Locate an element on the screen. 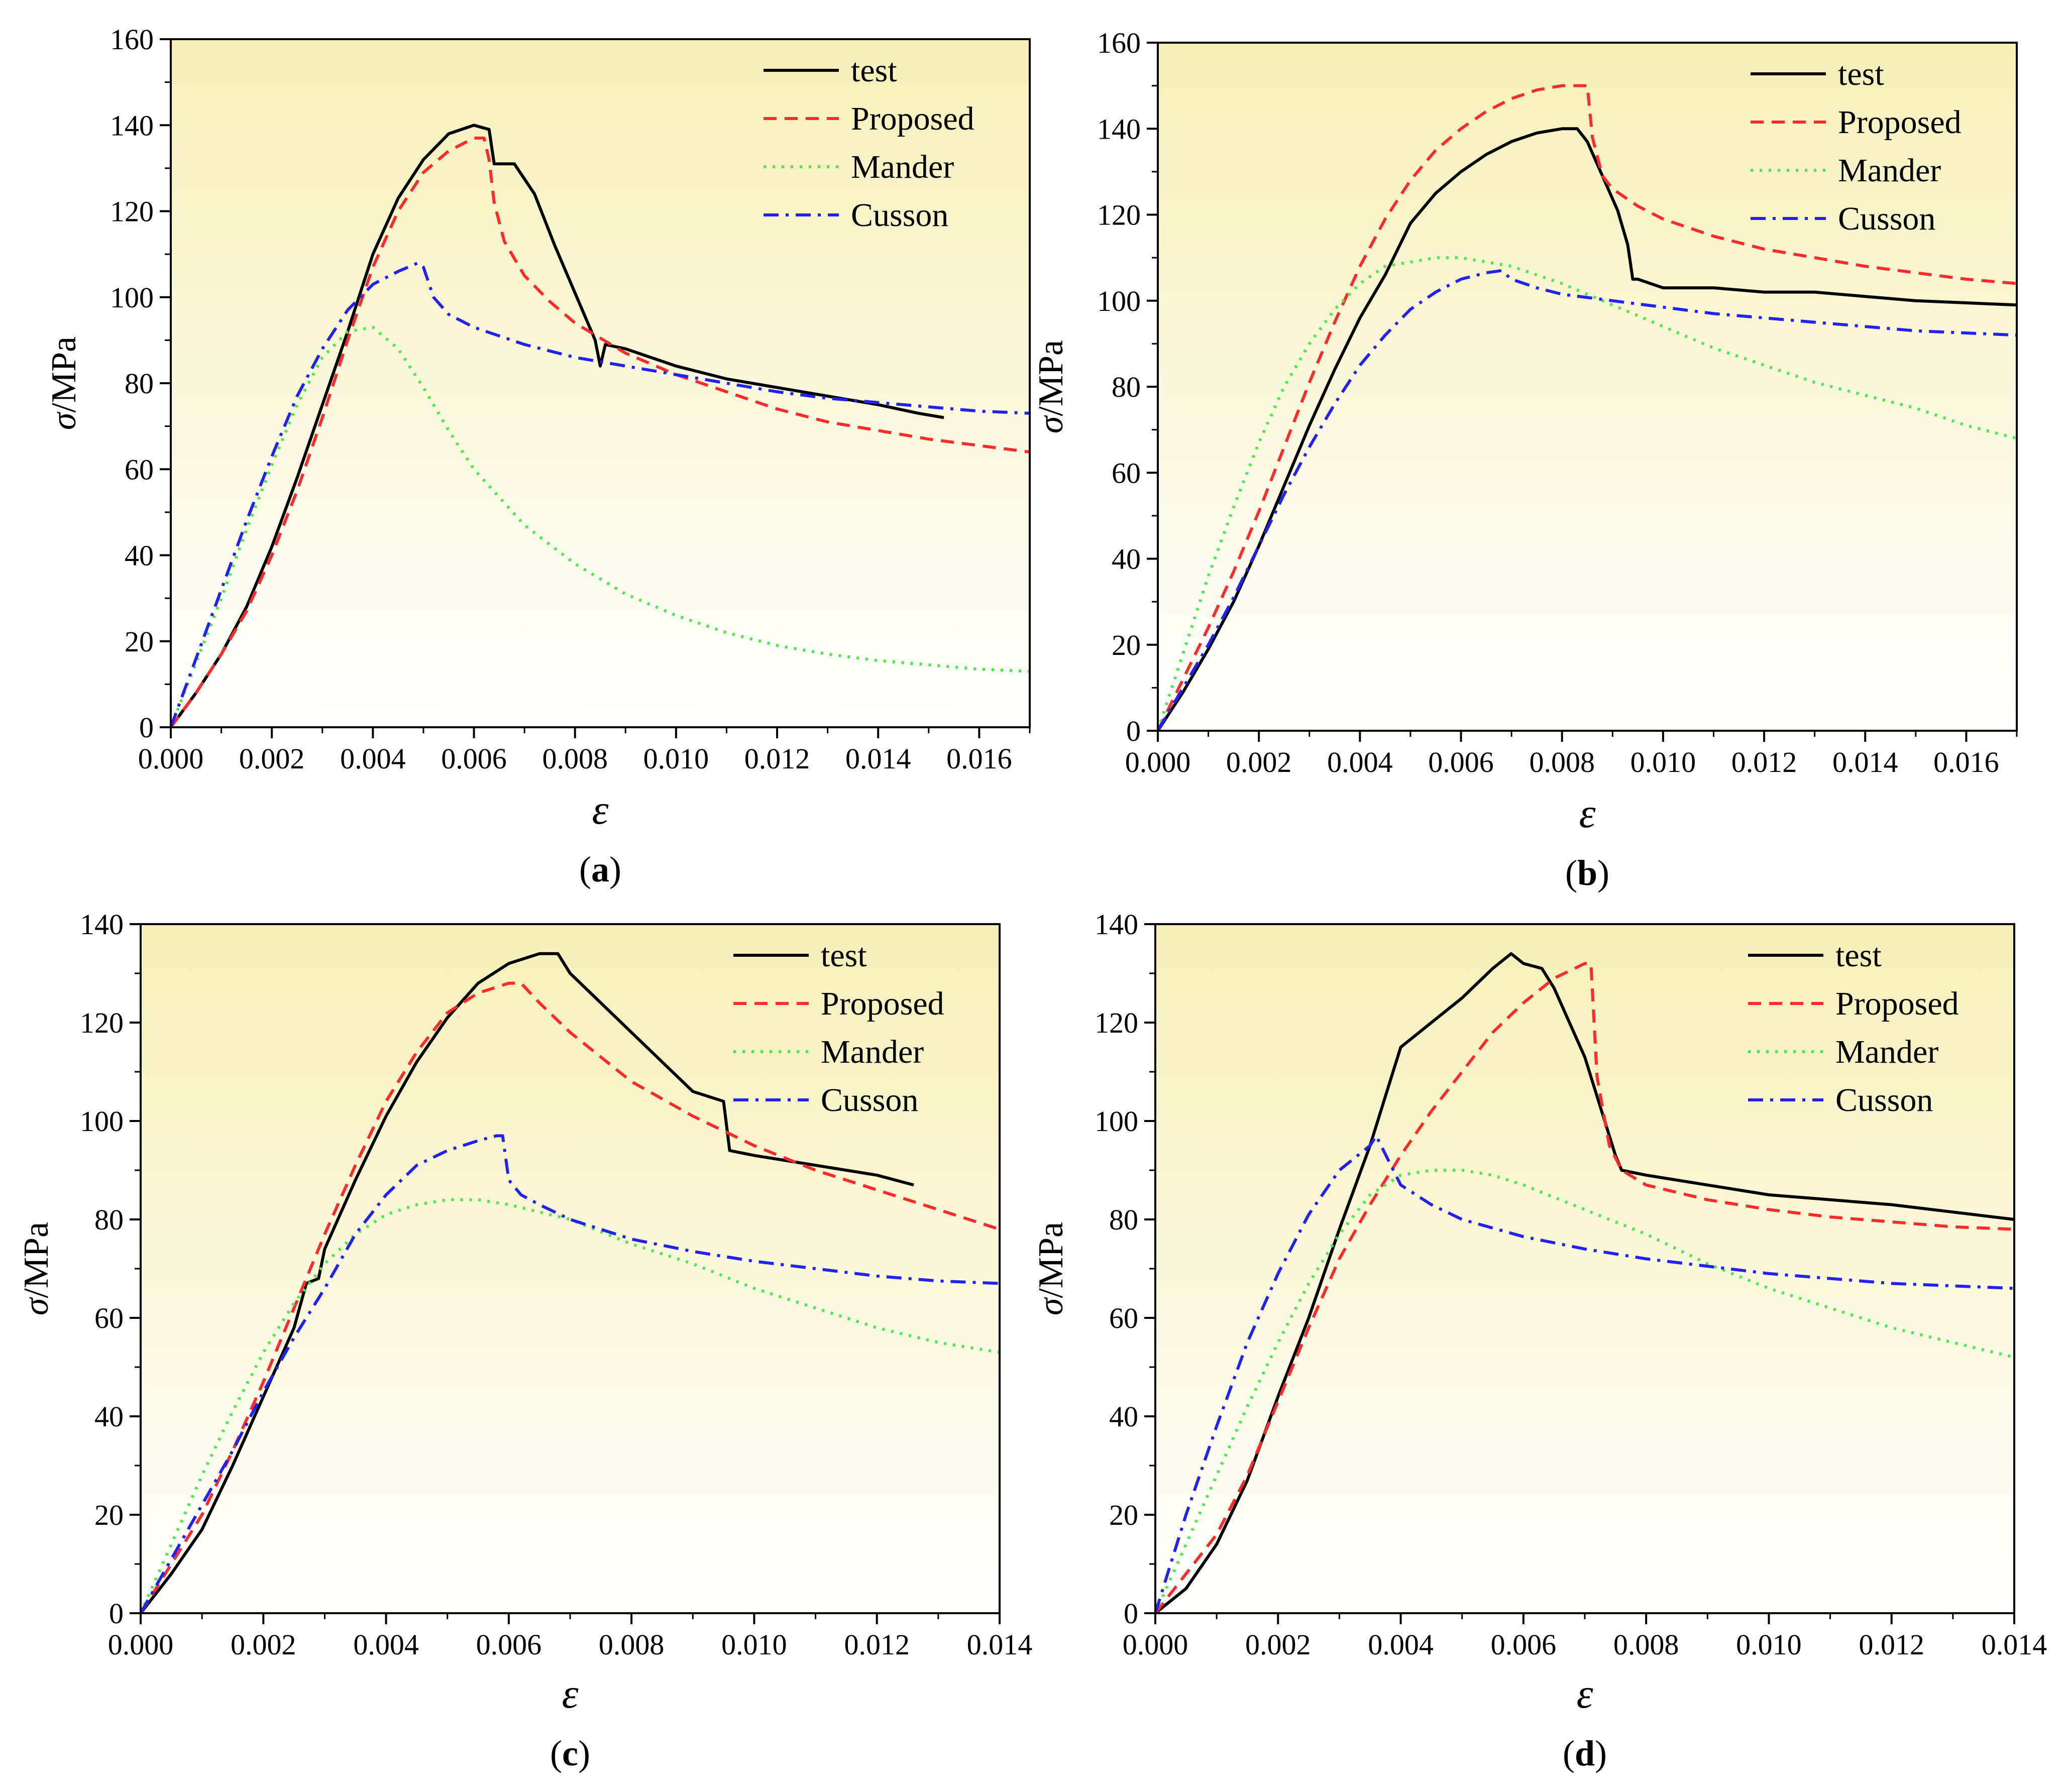 Image resolution: width=2066 pixels, height=1792 pixels. x-tick-label: 0.000 is located at coordinates (141, 1644).